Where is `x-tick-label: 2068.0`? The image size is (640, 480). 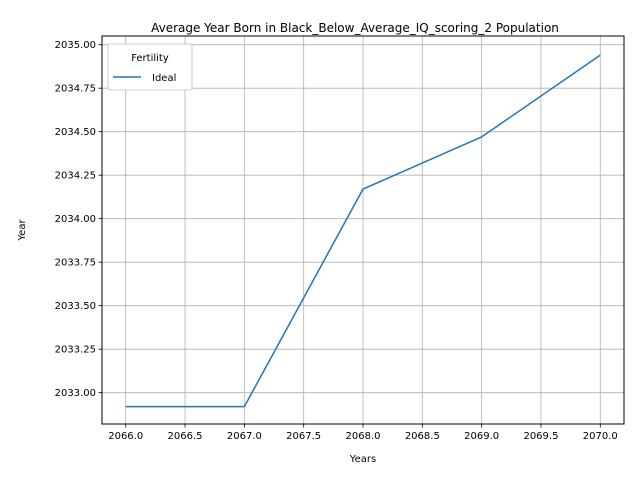 x-tick-label: 2068.0 is located at coordinates (363, 436).